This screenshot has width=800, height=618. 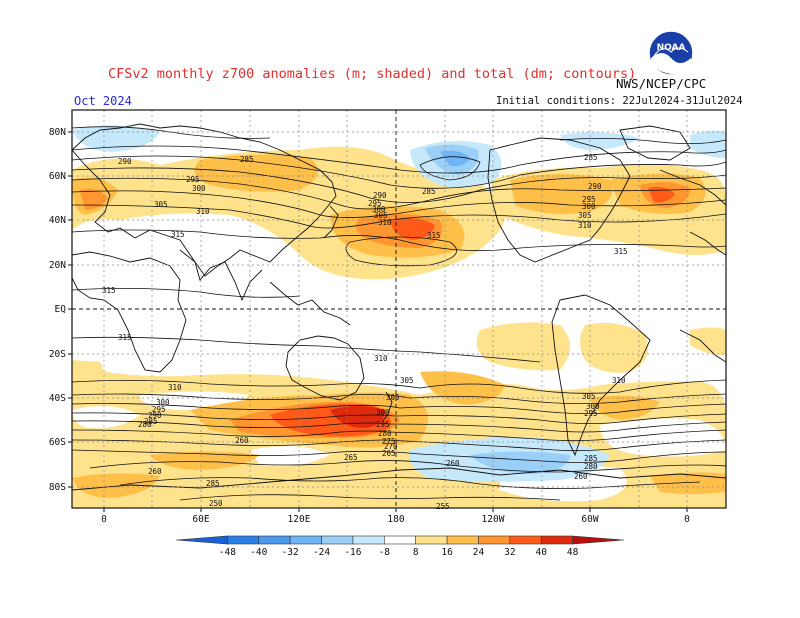 What do you see at coordinates (416, 552) in the screenshot?
I see `colorbar-label: 8` at bounding box center [416, 552].